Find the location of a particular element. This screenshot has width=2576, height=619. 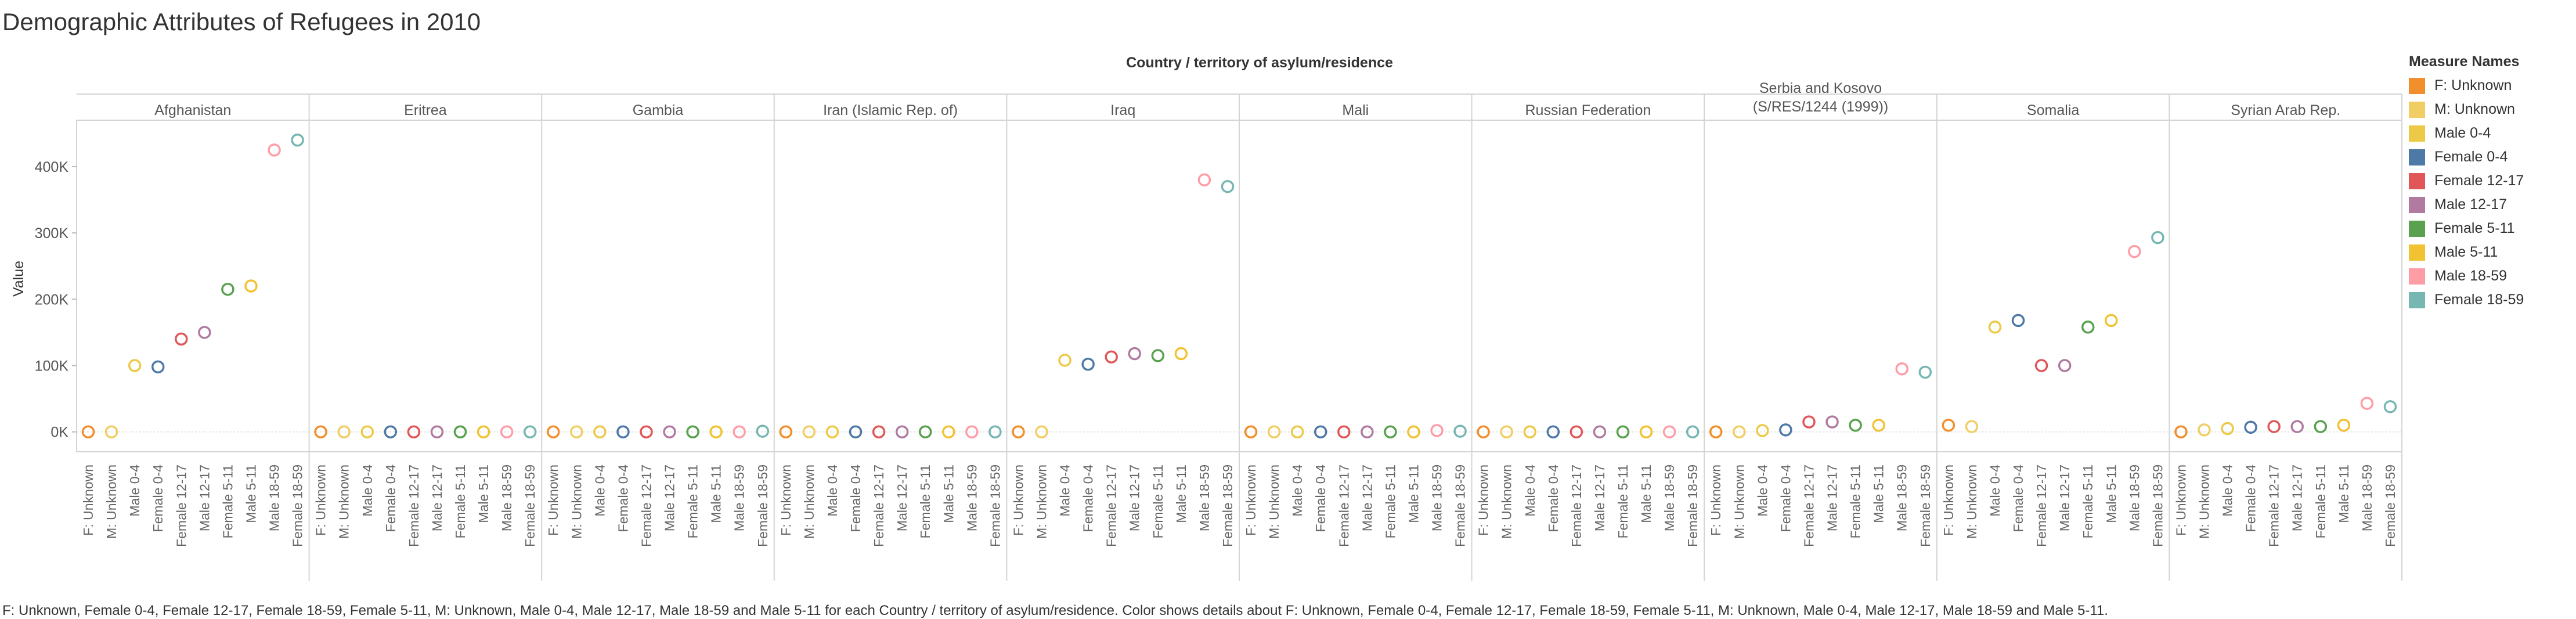

legend-item: F: Unknown is located at coordinates (2490, 86).